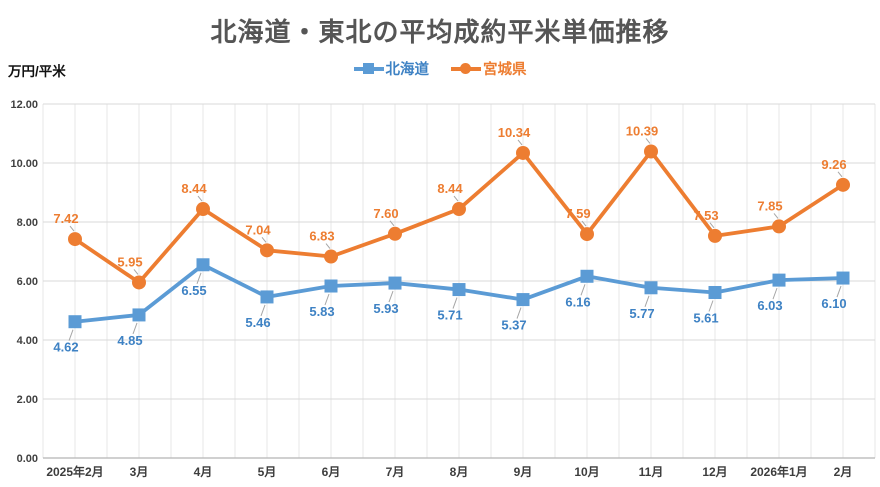 The height and width of the screenshot is (487, 880). What do you see at coordinates (705, 318) in the screenshot?
I see `svg-text: 5.61` at bounding box center [705, 318].